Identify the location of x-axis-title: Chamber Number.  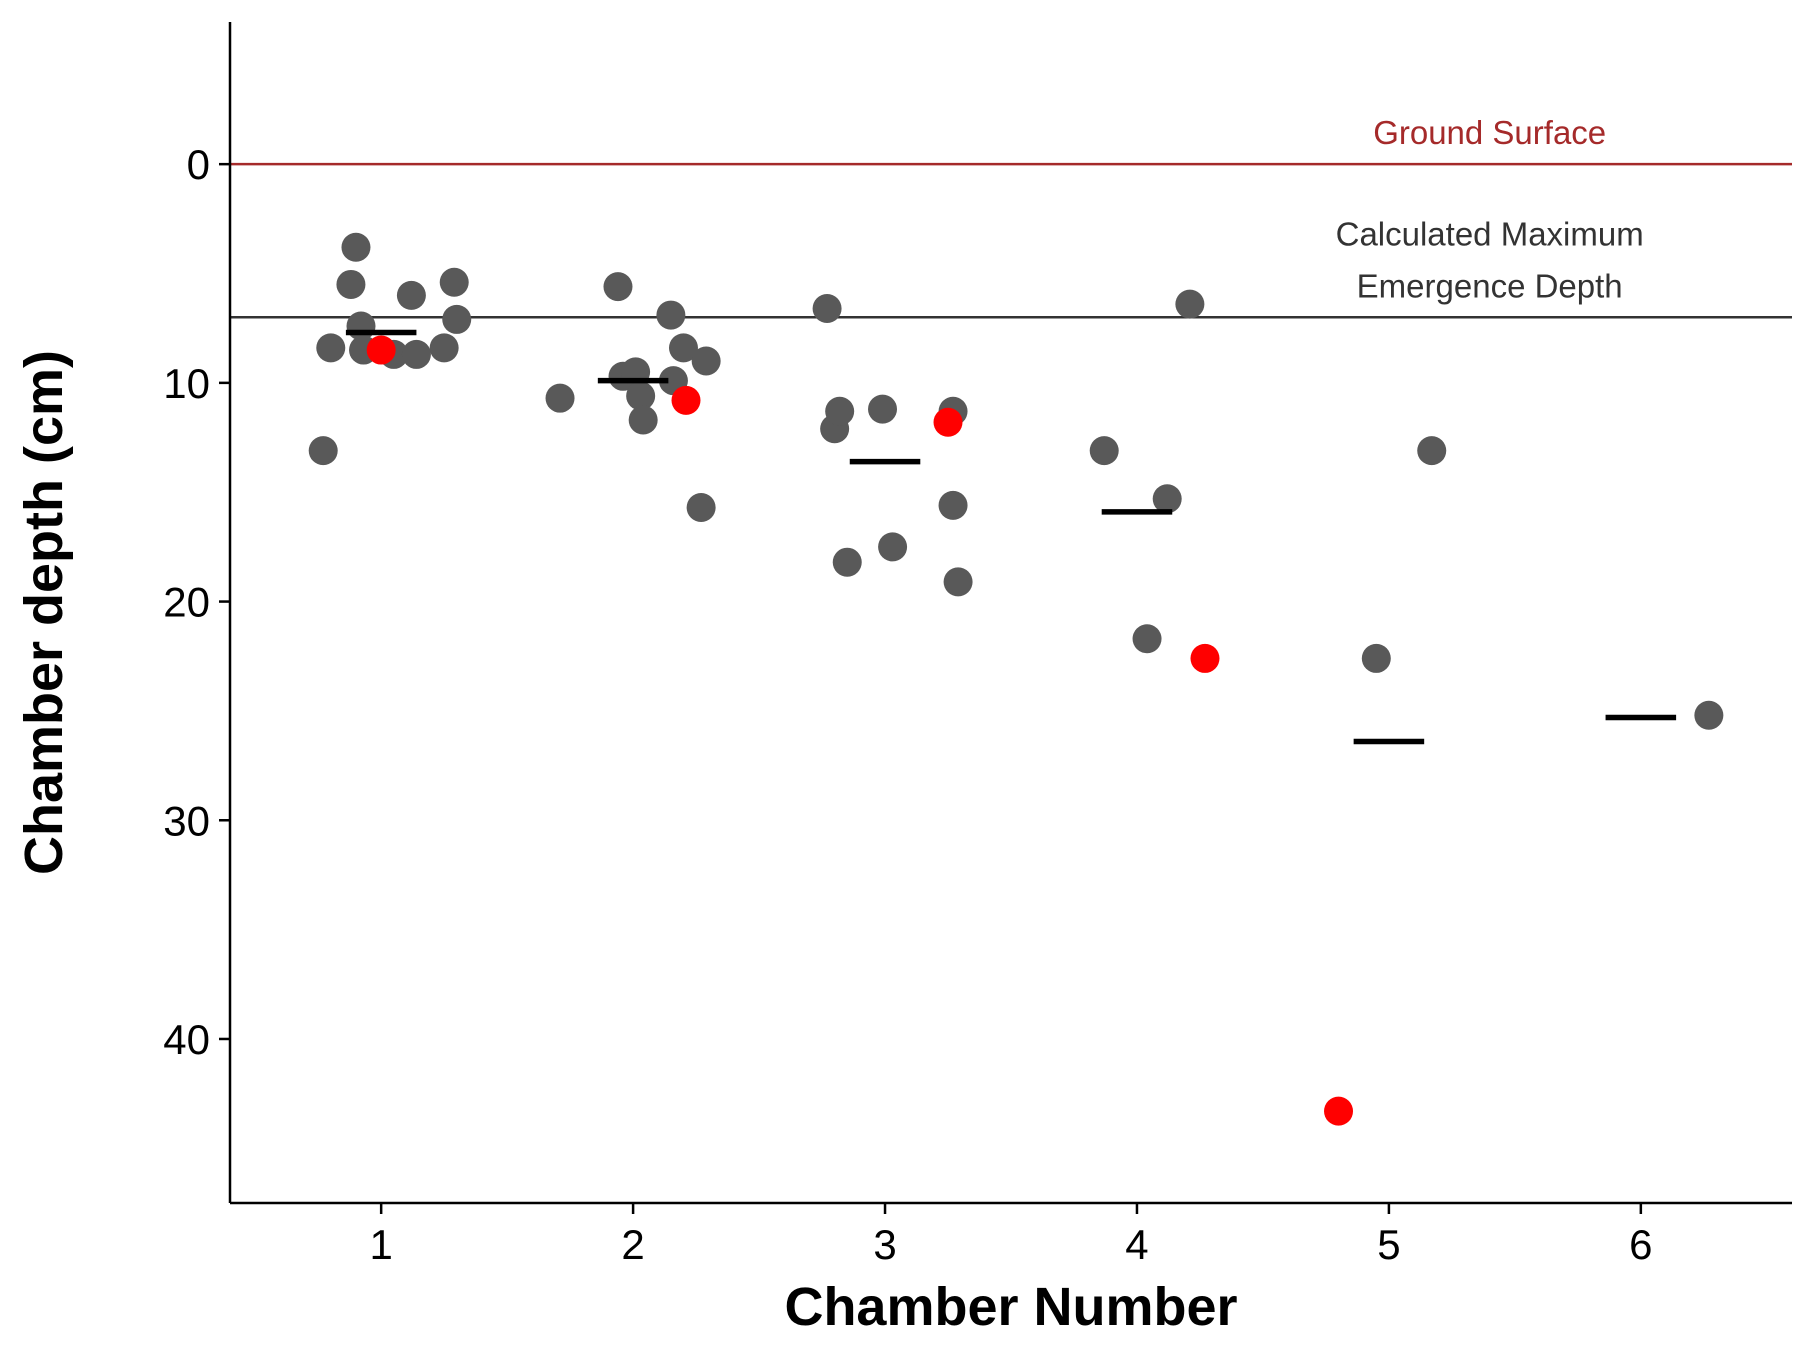
(1010, 1307).